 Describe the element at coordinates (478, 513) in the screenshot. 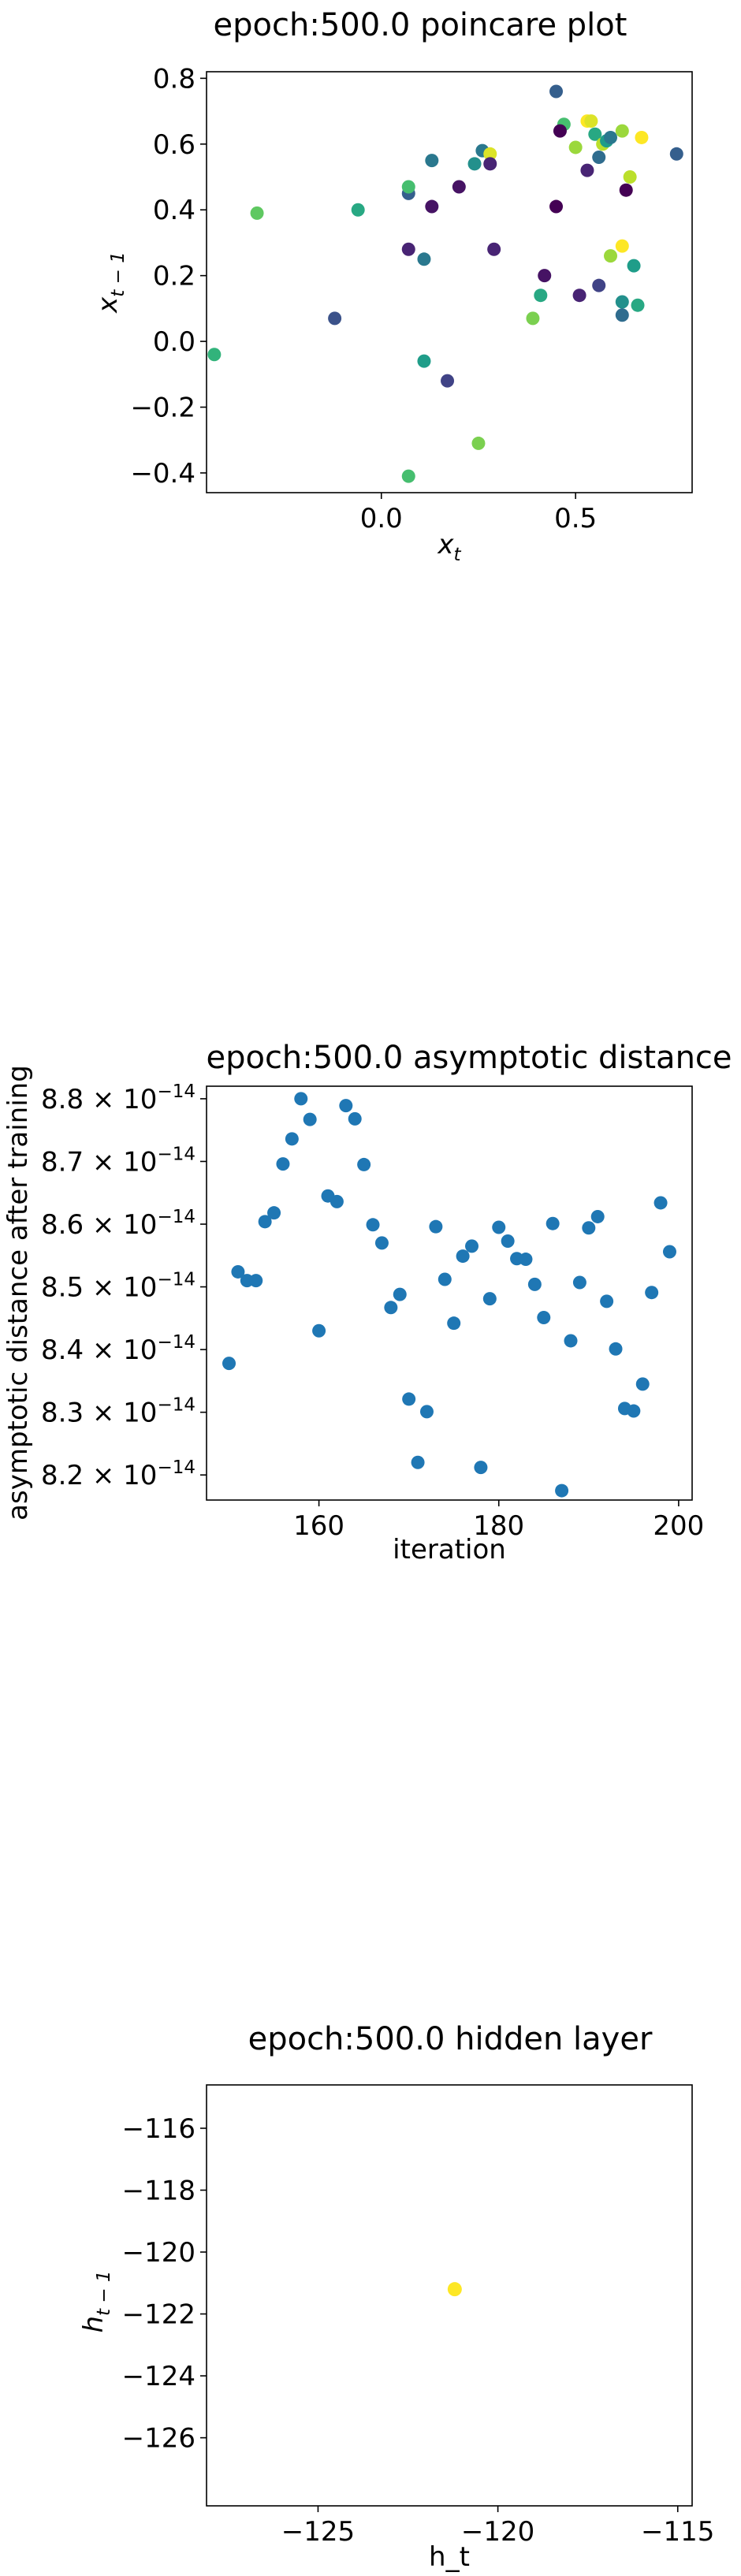

I see `poincare-plot-xticks: 0.0 0.5` at that location.